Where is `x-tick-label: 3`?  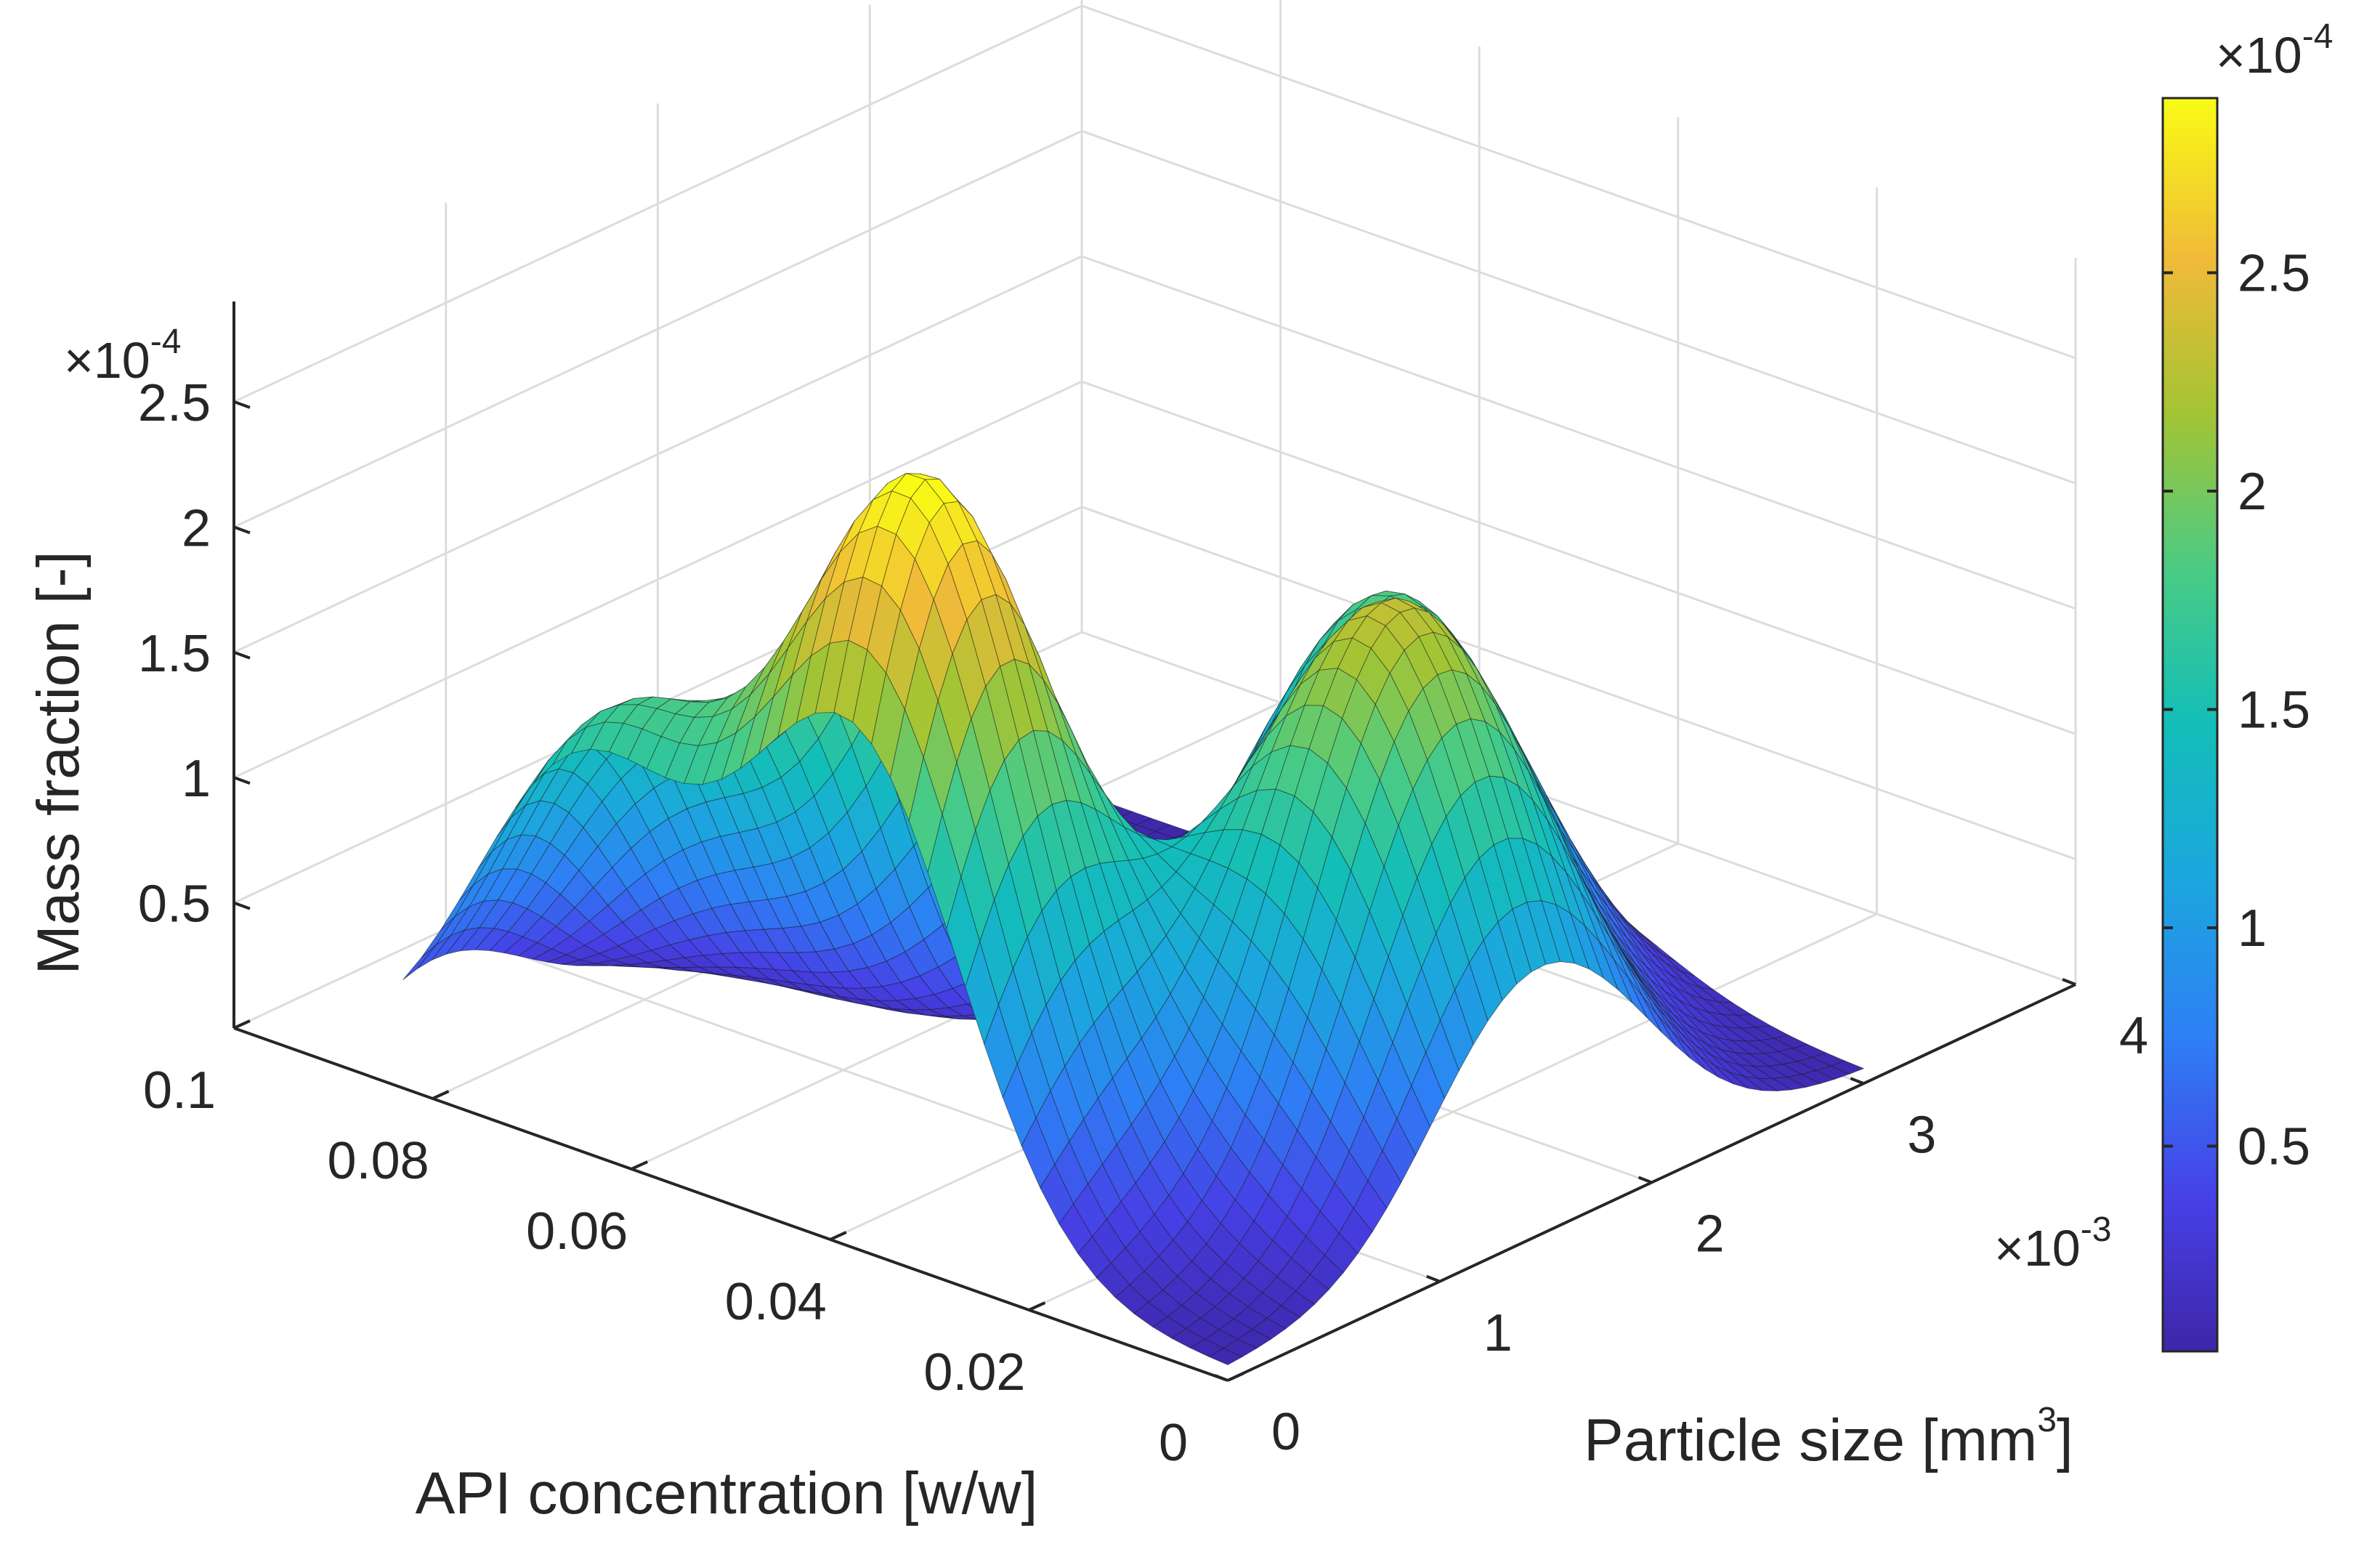
x-tick-label: 3 is located at coordinates (1921, 1135).